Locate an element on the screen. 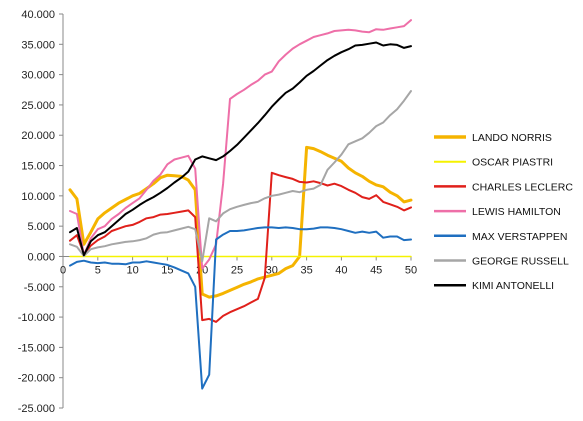 The image size is (583, 421). x-tick-label: 45 is located at coordinates (376, 270).